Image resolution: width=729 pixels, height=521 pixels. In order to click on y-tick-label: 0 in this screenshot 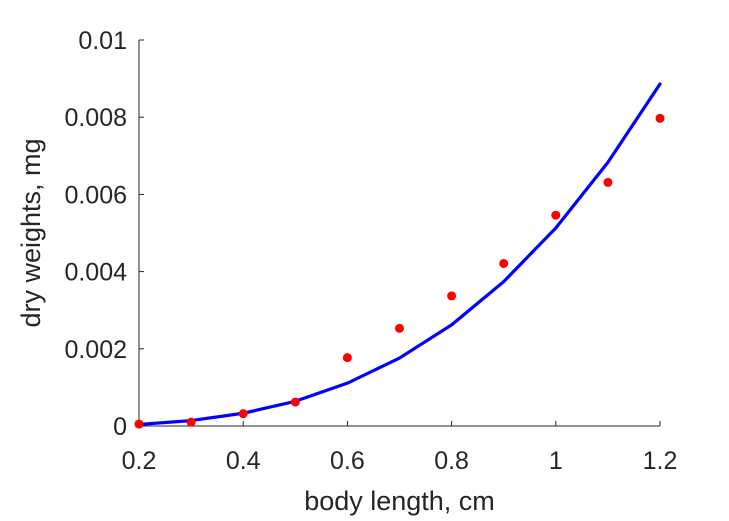, I will do `click(120, 427)`.